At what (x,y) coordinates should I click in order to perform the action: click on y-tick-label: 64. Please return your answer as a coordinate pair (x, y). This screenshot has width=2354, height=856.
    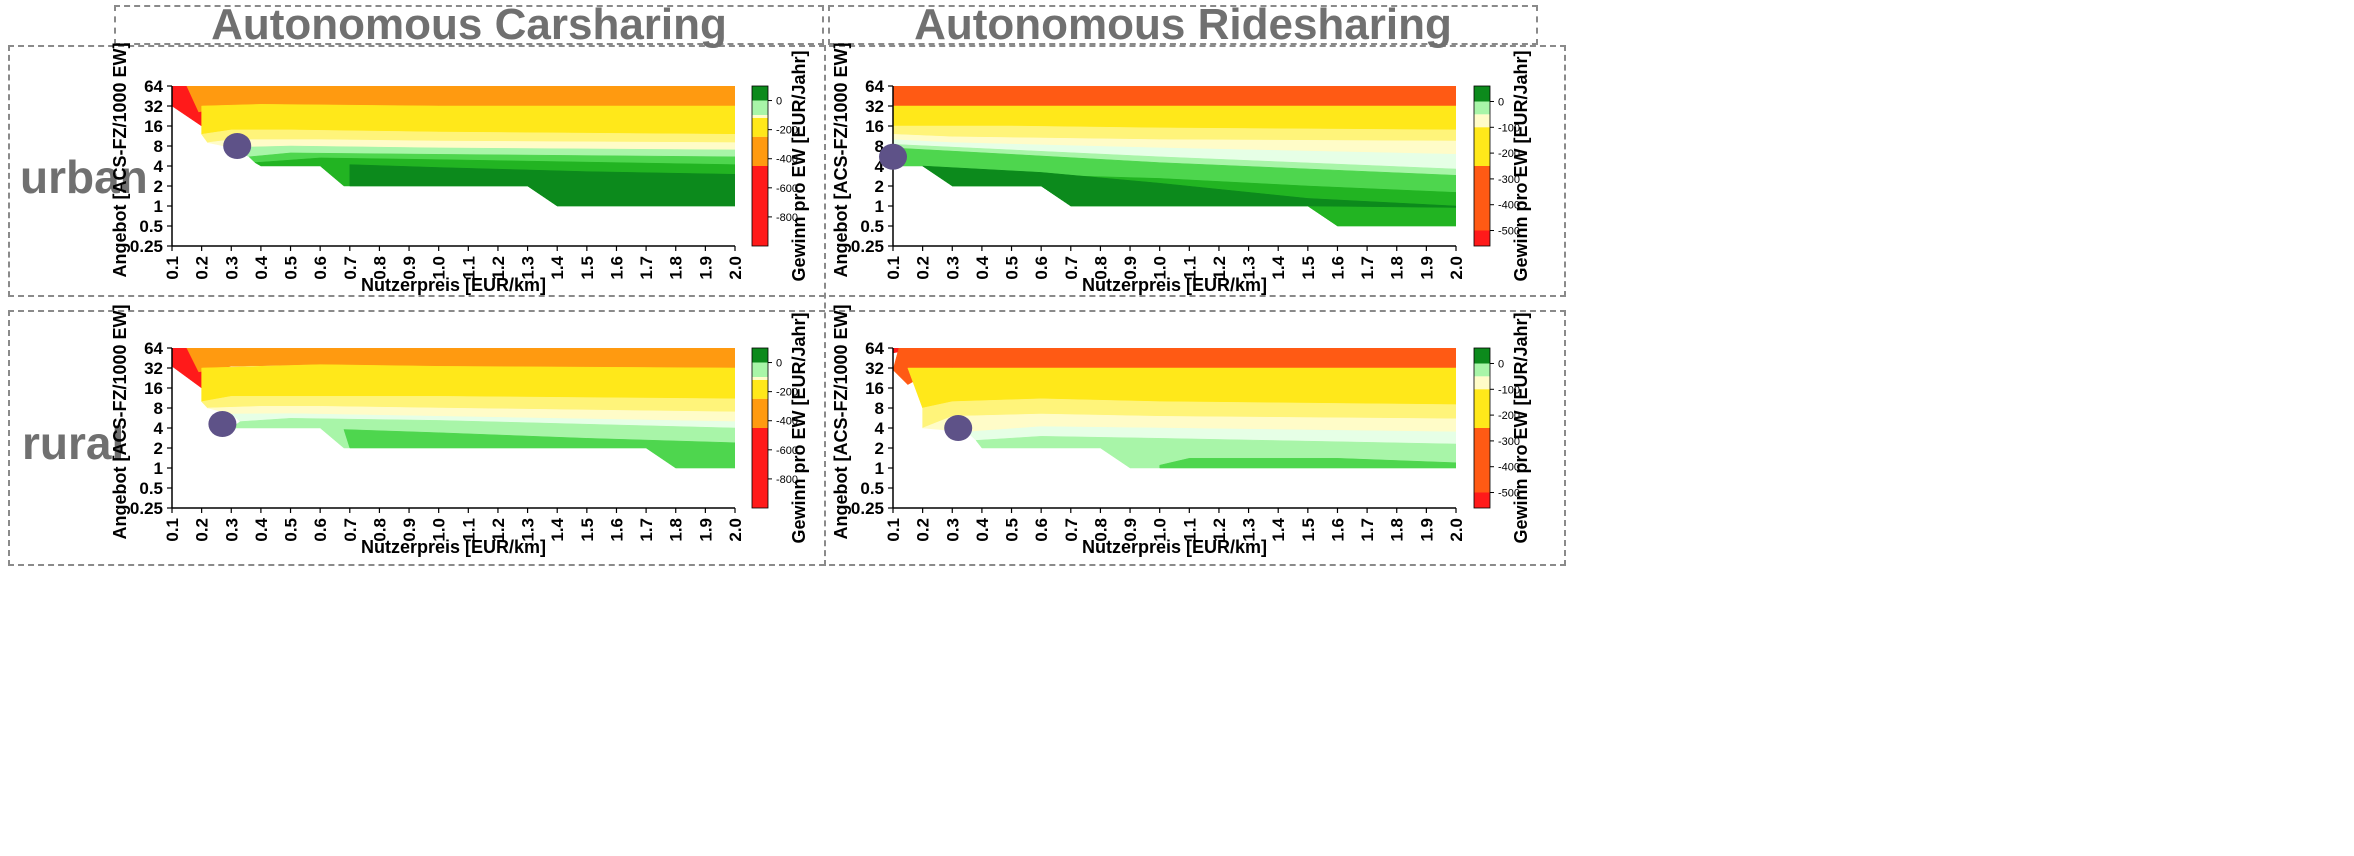
    Looking at the image, I should click on (153, 86).